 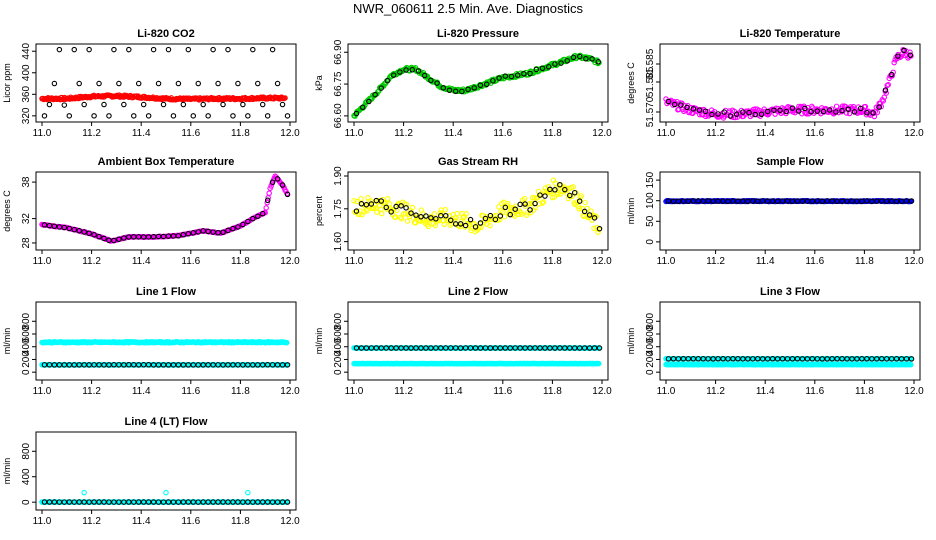 What do you see at coordinates (26, 94) in the screenshot?
I see `y-tick-label: 360` at bounding box center [26, 94].